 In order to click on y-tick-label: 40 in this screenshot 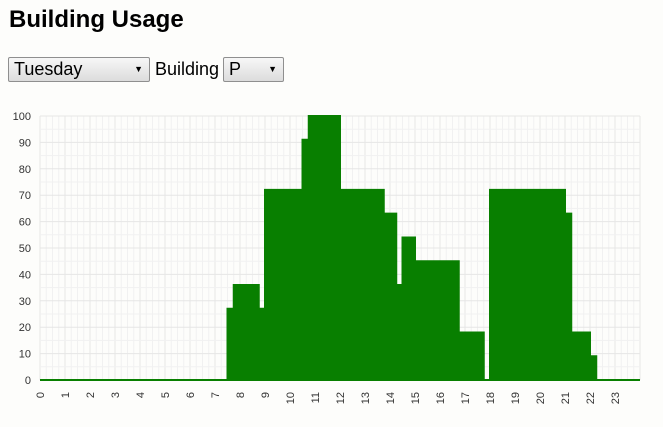, I will do `click(25, 275)`.